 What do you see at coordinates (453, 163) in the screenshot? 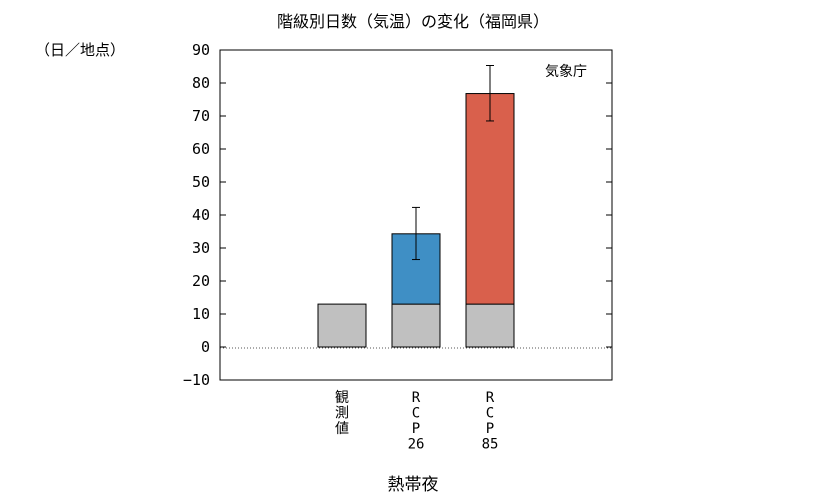
I see `error-bars` at bounding box center [453, 163].